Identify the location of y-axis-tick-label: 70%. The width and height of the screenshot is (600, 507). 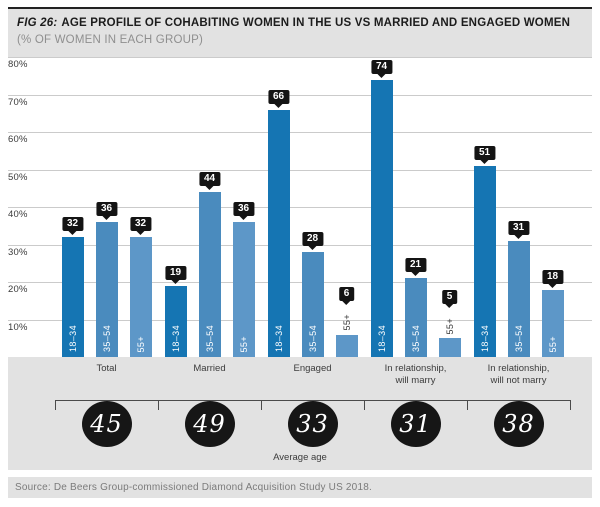
(18, 102).